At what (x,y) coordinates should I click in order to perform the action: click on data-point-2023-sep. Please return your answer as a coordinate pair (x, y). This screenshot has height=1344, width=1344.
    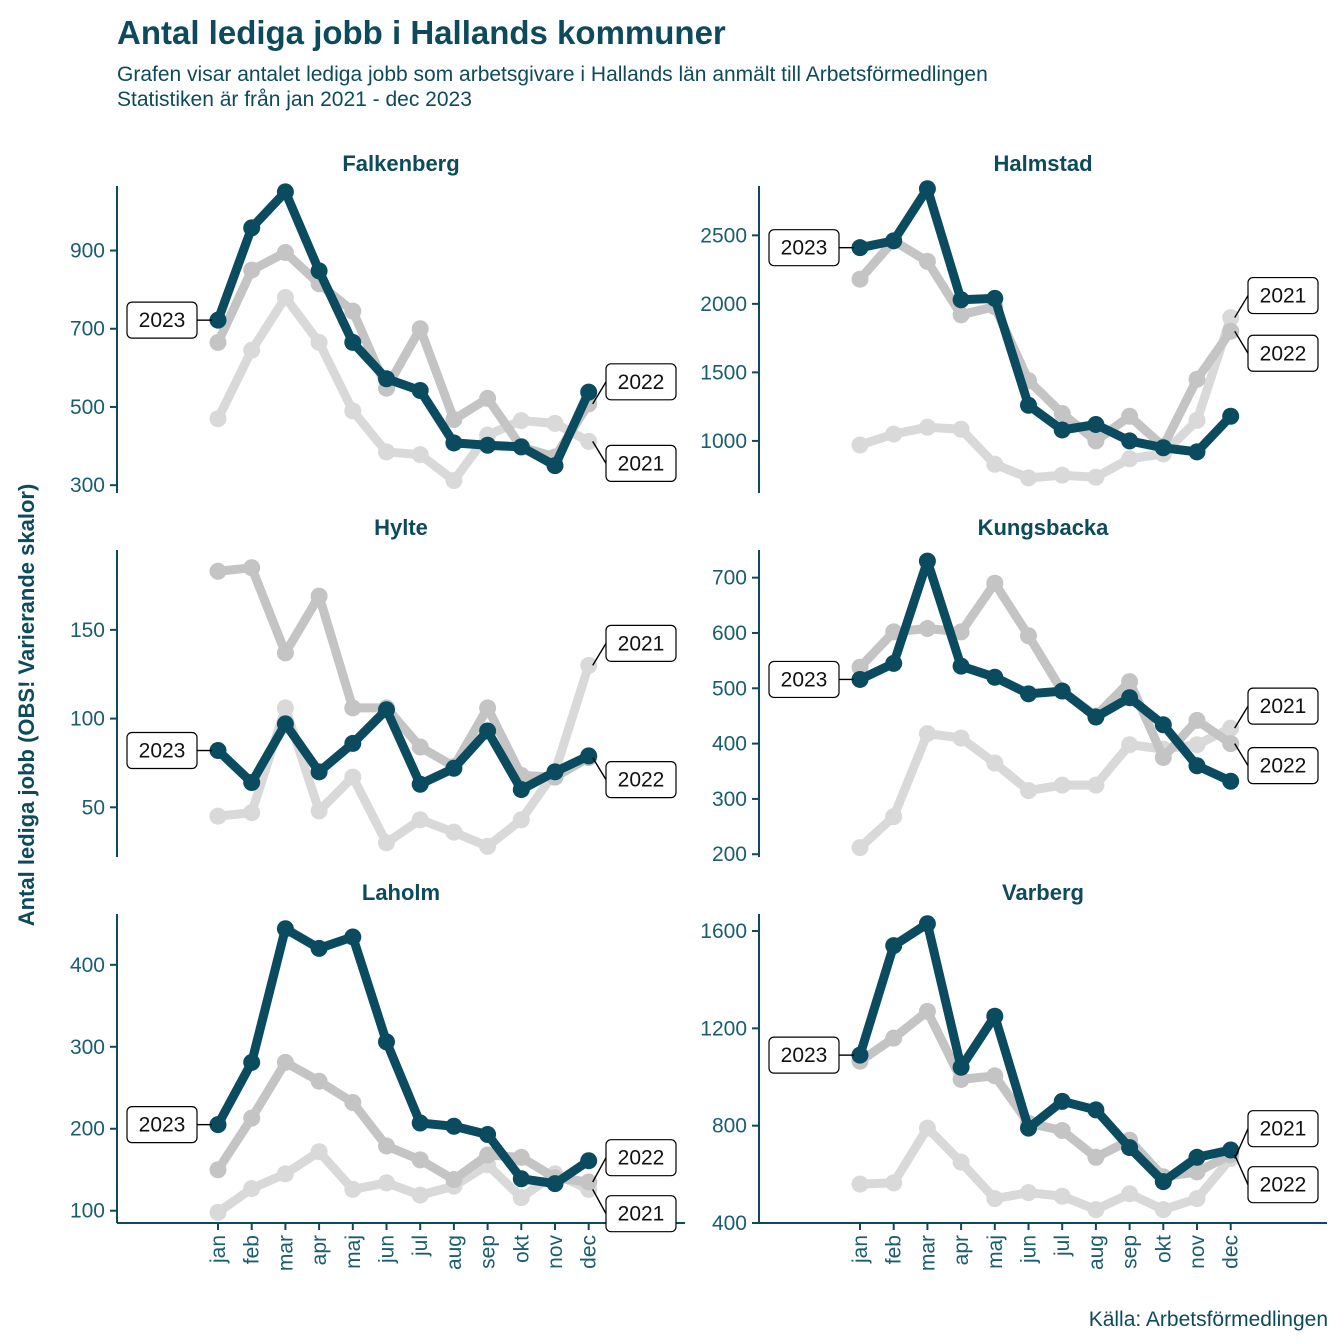
    Looking at the image, I should click on (1130, 698).